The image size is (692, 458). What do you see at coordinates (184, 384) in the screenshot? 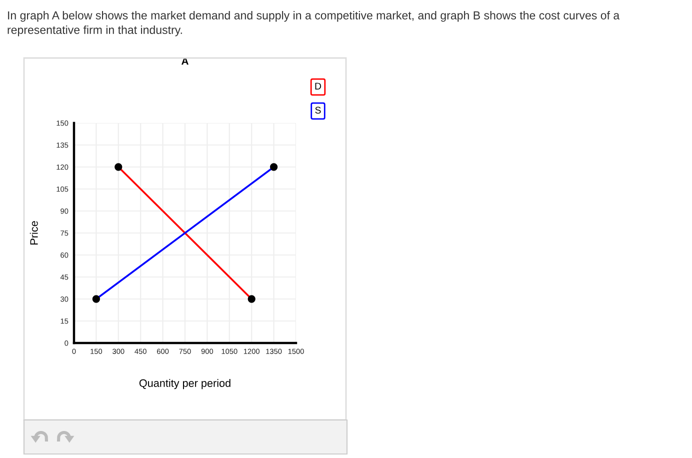
I see `x-axis-title: Quantity per period` at bounding box center [184, 384].